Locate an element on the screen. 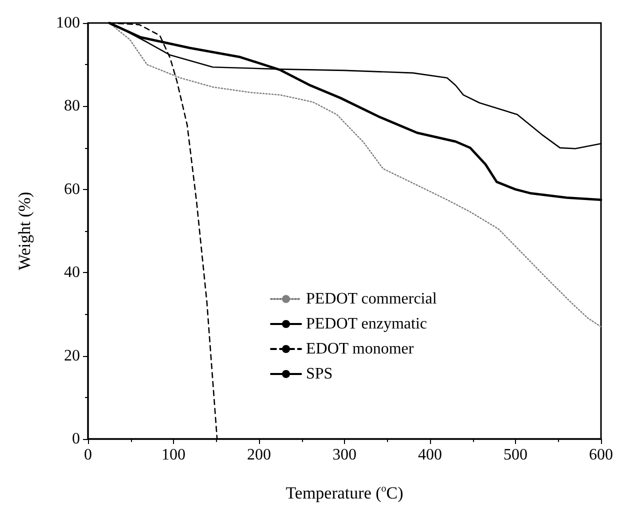  legend-label: SPS is located at coordinates (319, 374).